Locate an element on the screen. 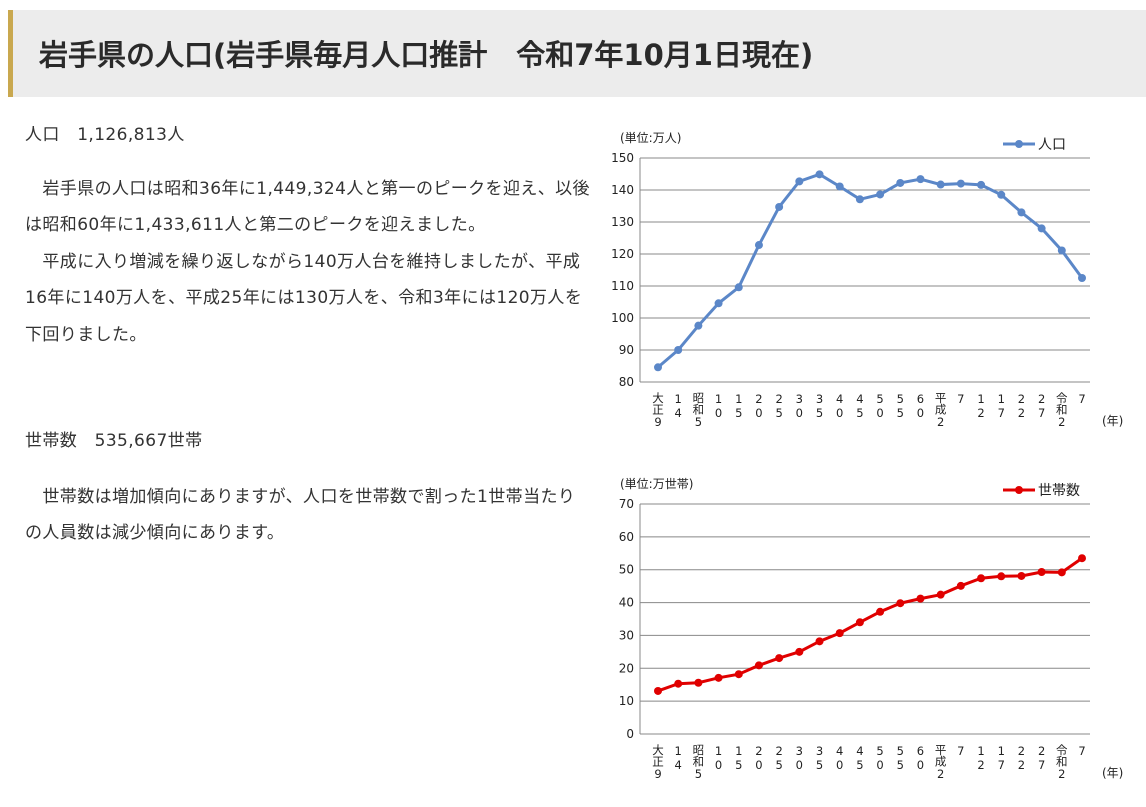 The image size is (1146, 807). x-tick-label: 50 is located at coordinates (880, 406).